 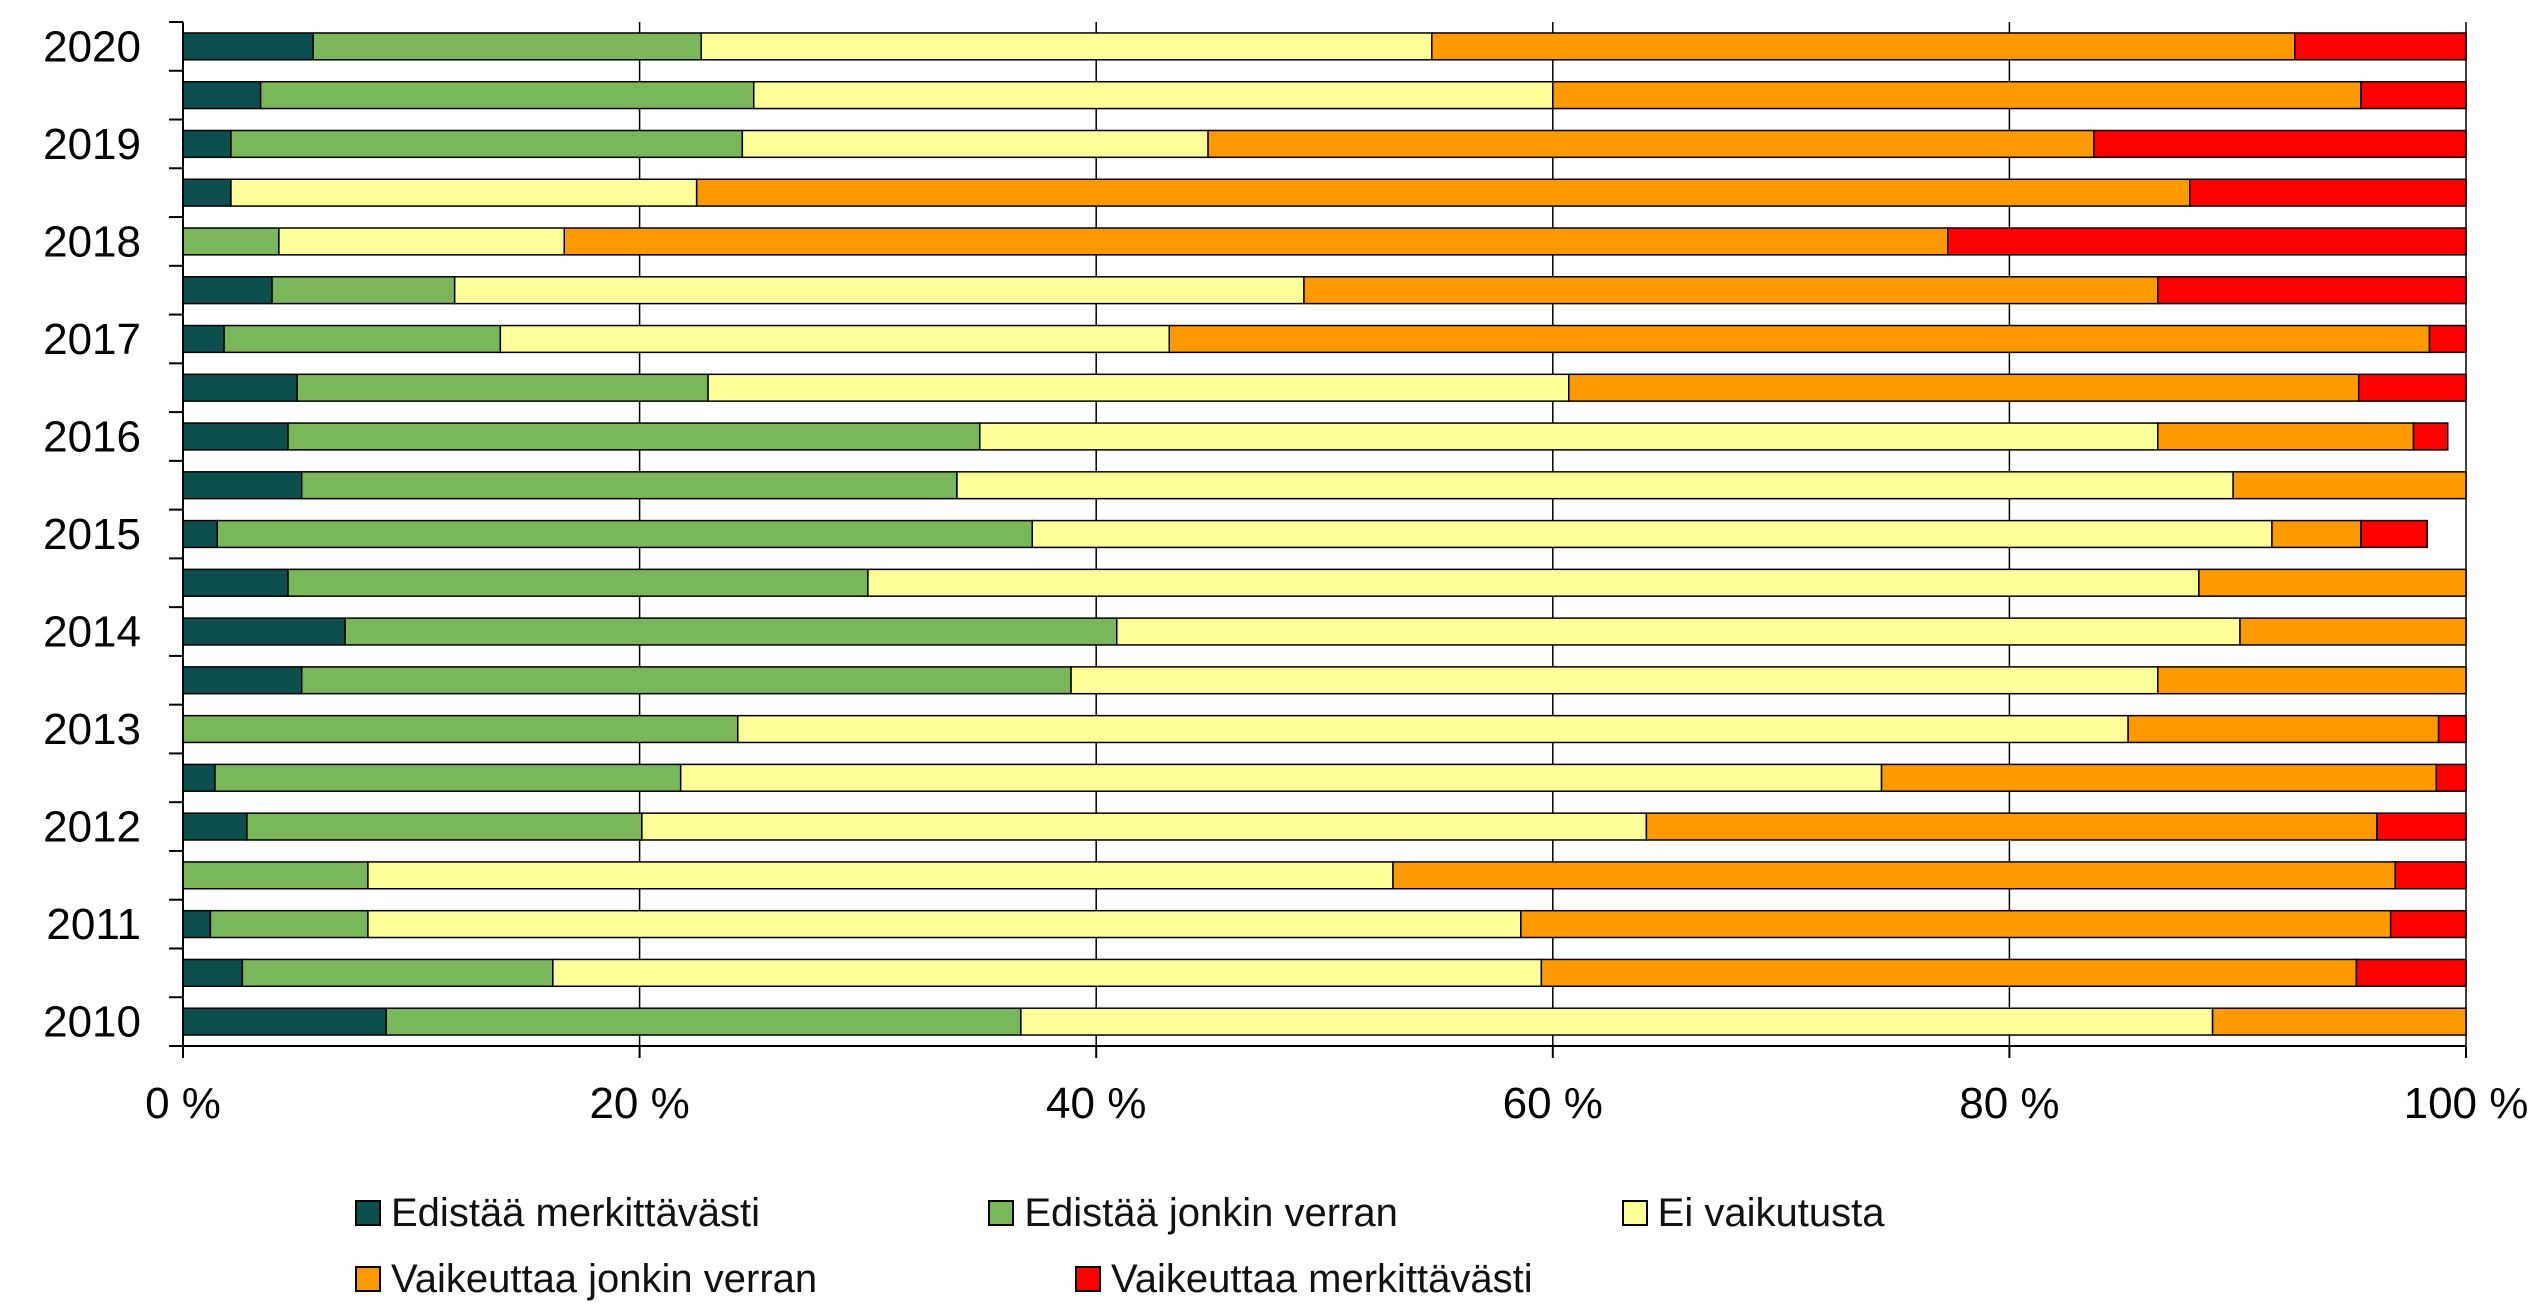 What do you see at coordinates (576, 1212) in the screenshot?
I see `legend-label: Edistää merkittävästi` at bounding box center [576, 1212].